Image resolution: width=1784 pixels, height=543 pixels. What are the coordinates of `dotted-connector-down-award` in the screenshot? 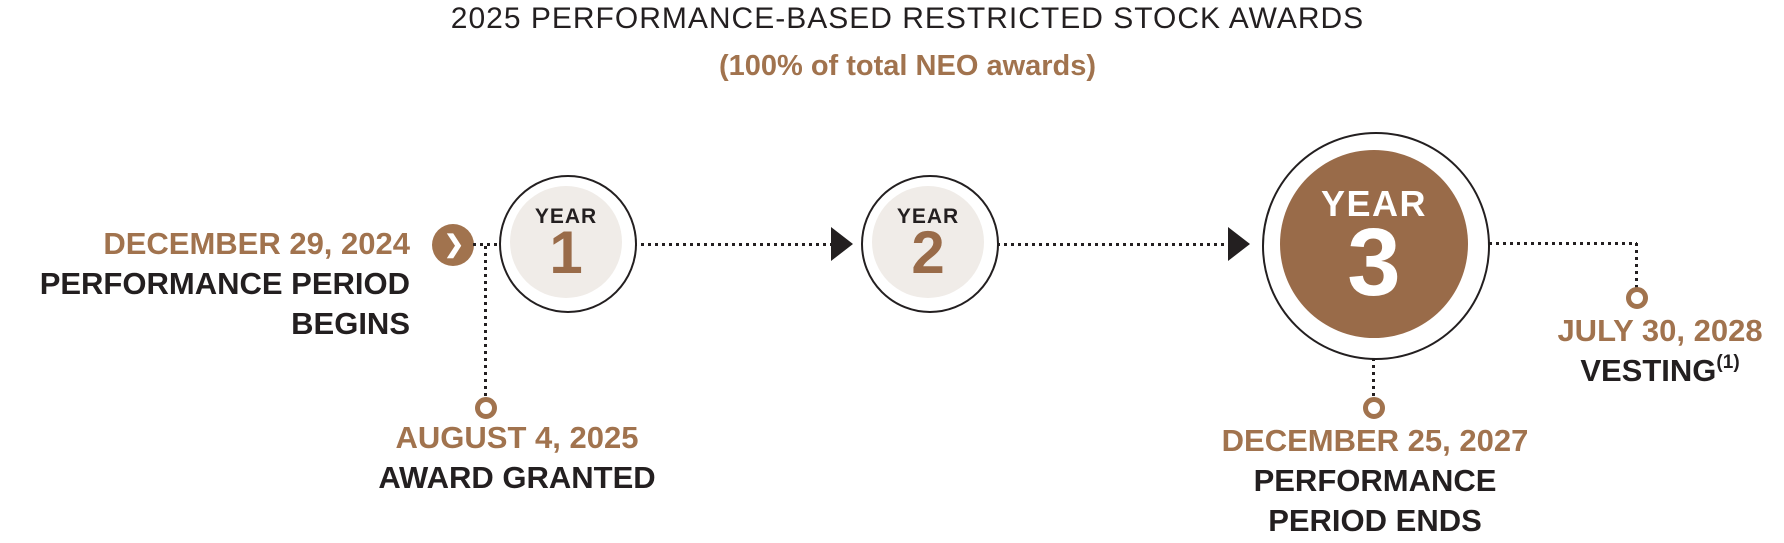 It's located at (485, 322).